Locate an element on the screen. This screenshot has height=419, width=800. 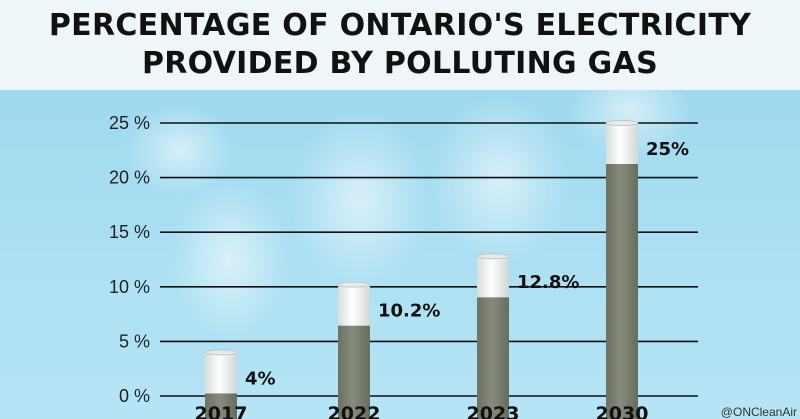
x-axis: 2017 2022 2023 2030 is located at coordinates (422, 411).